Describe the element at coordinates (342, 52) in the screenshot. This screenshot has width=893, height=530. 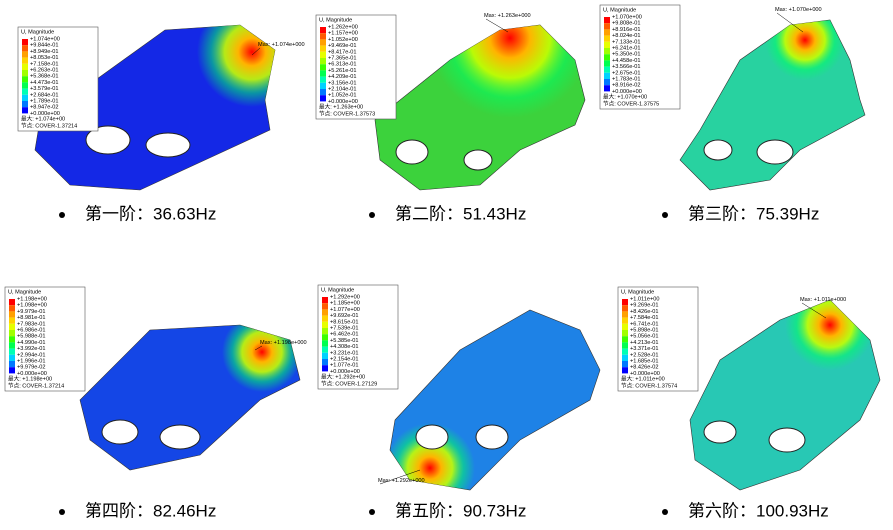
I see `legend-value: +8.417e-01` at that location.